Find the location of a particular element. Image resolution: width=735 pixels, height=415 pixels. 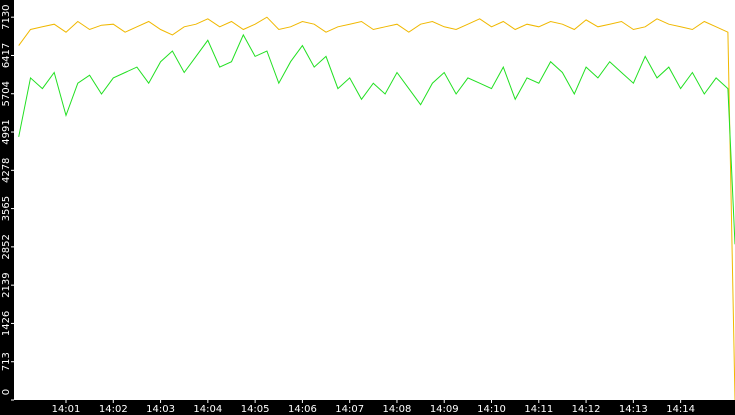

x-tick-label: 14:10 is located at coordinates (491, 409).